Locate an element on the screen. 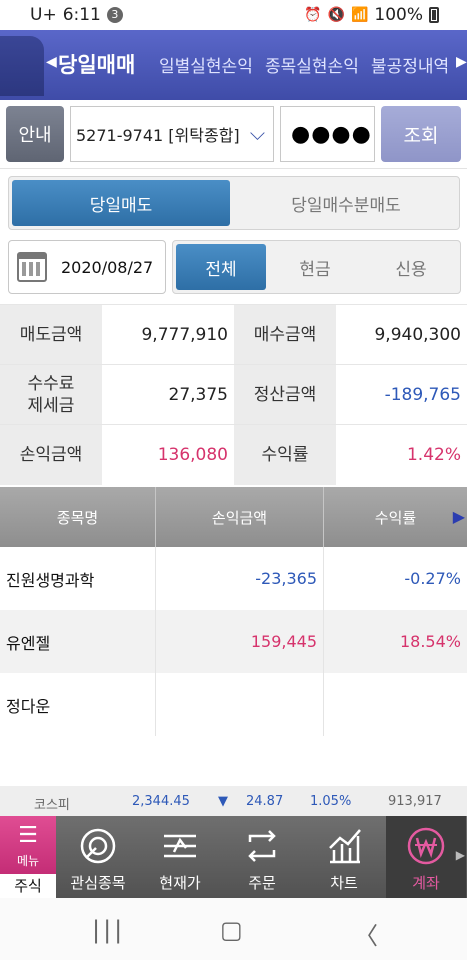 The height and width of the screenshot is (960, 467). scroll-right-icon: ▶ is located at coordinates (458, 516).